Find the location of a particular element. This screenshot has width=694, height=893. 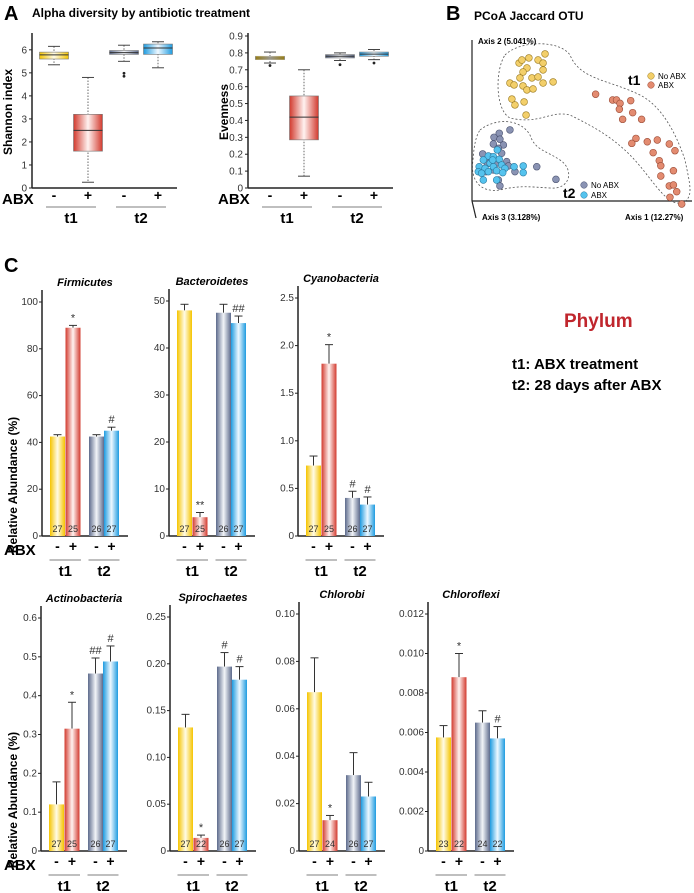

sample-count: 22 is located at coordinates (201, 844).